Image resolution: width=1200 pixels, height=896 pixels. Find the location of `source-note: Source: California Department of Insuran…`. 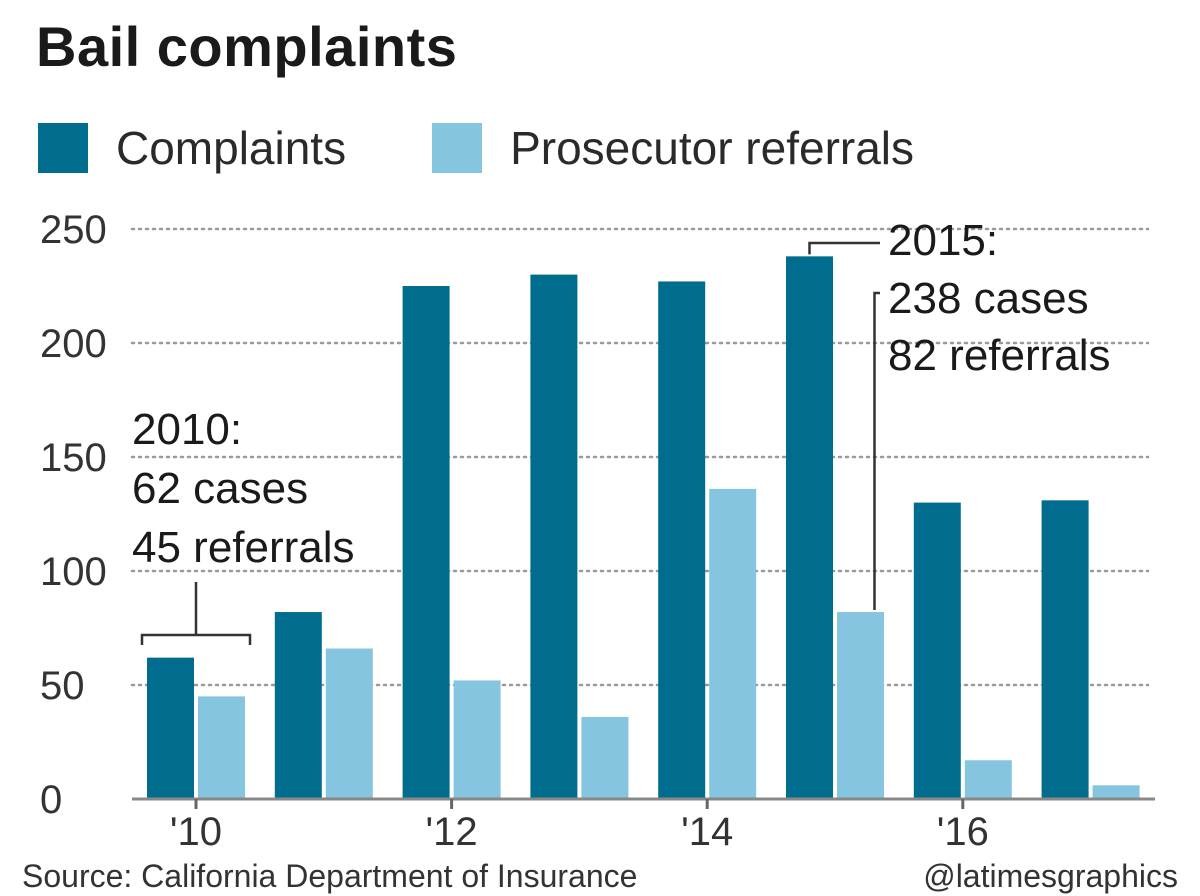

source-note: Source: California Department of Insuran… is located at coordinates (330, 876).